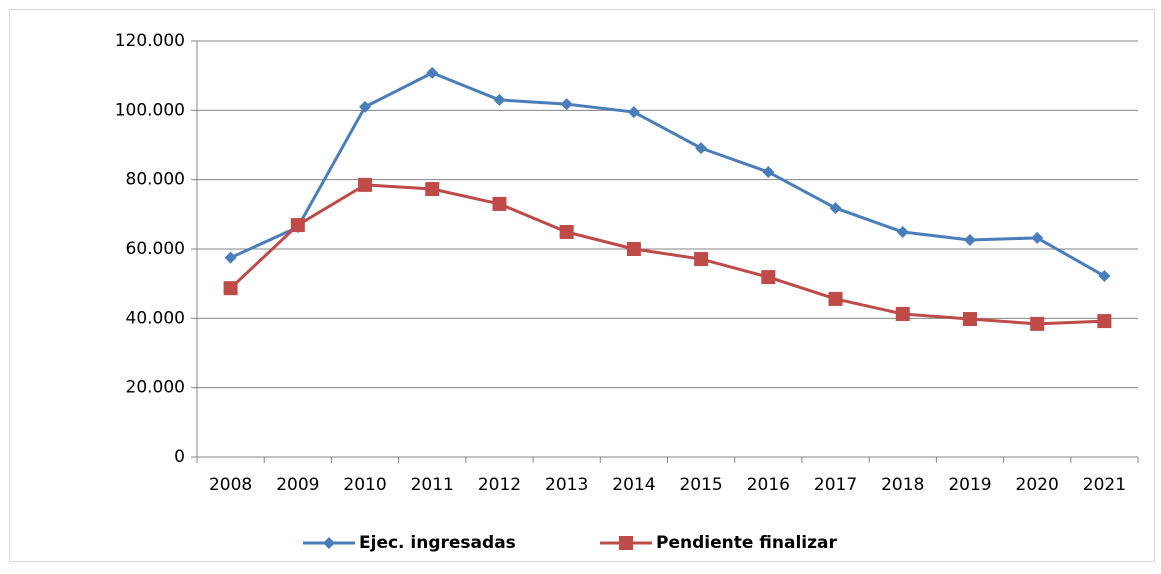 The image size is (1161, 574). What do you see at coordinates (746, 543) in the screenshot?
I see `legend-label: Pendiente finalizar` at bounding box center [746, 543].